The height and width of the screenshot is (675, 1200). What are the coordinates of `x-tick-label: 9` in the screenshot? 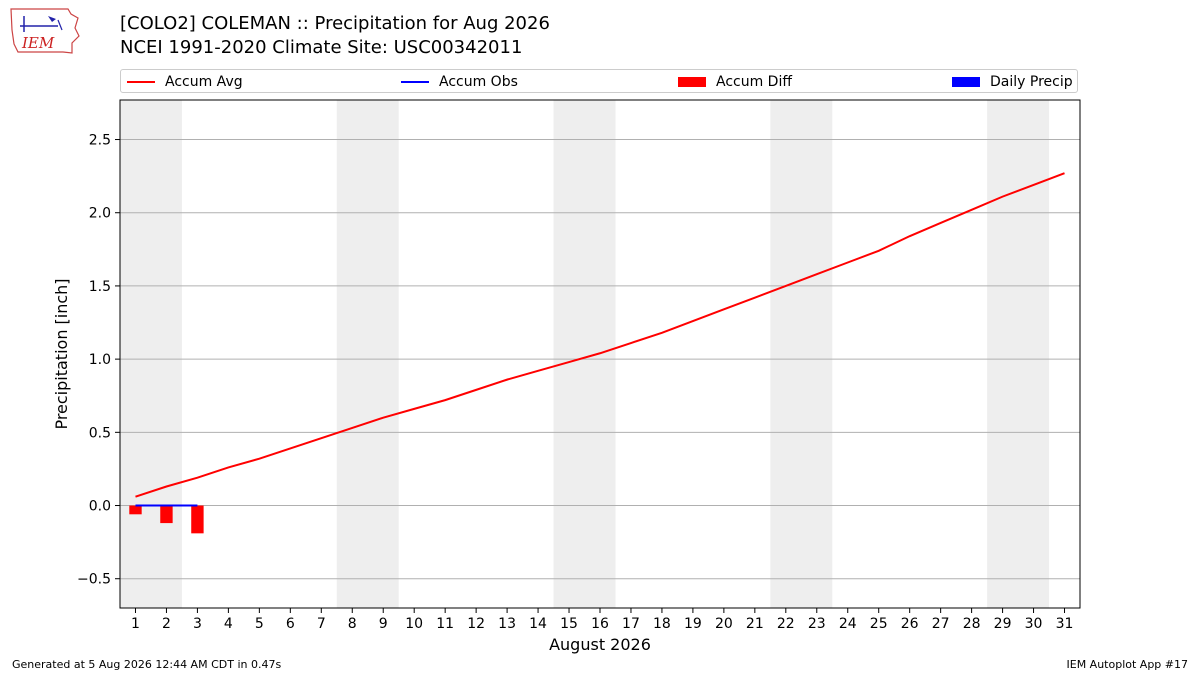 It's located at (383, 624).